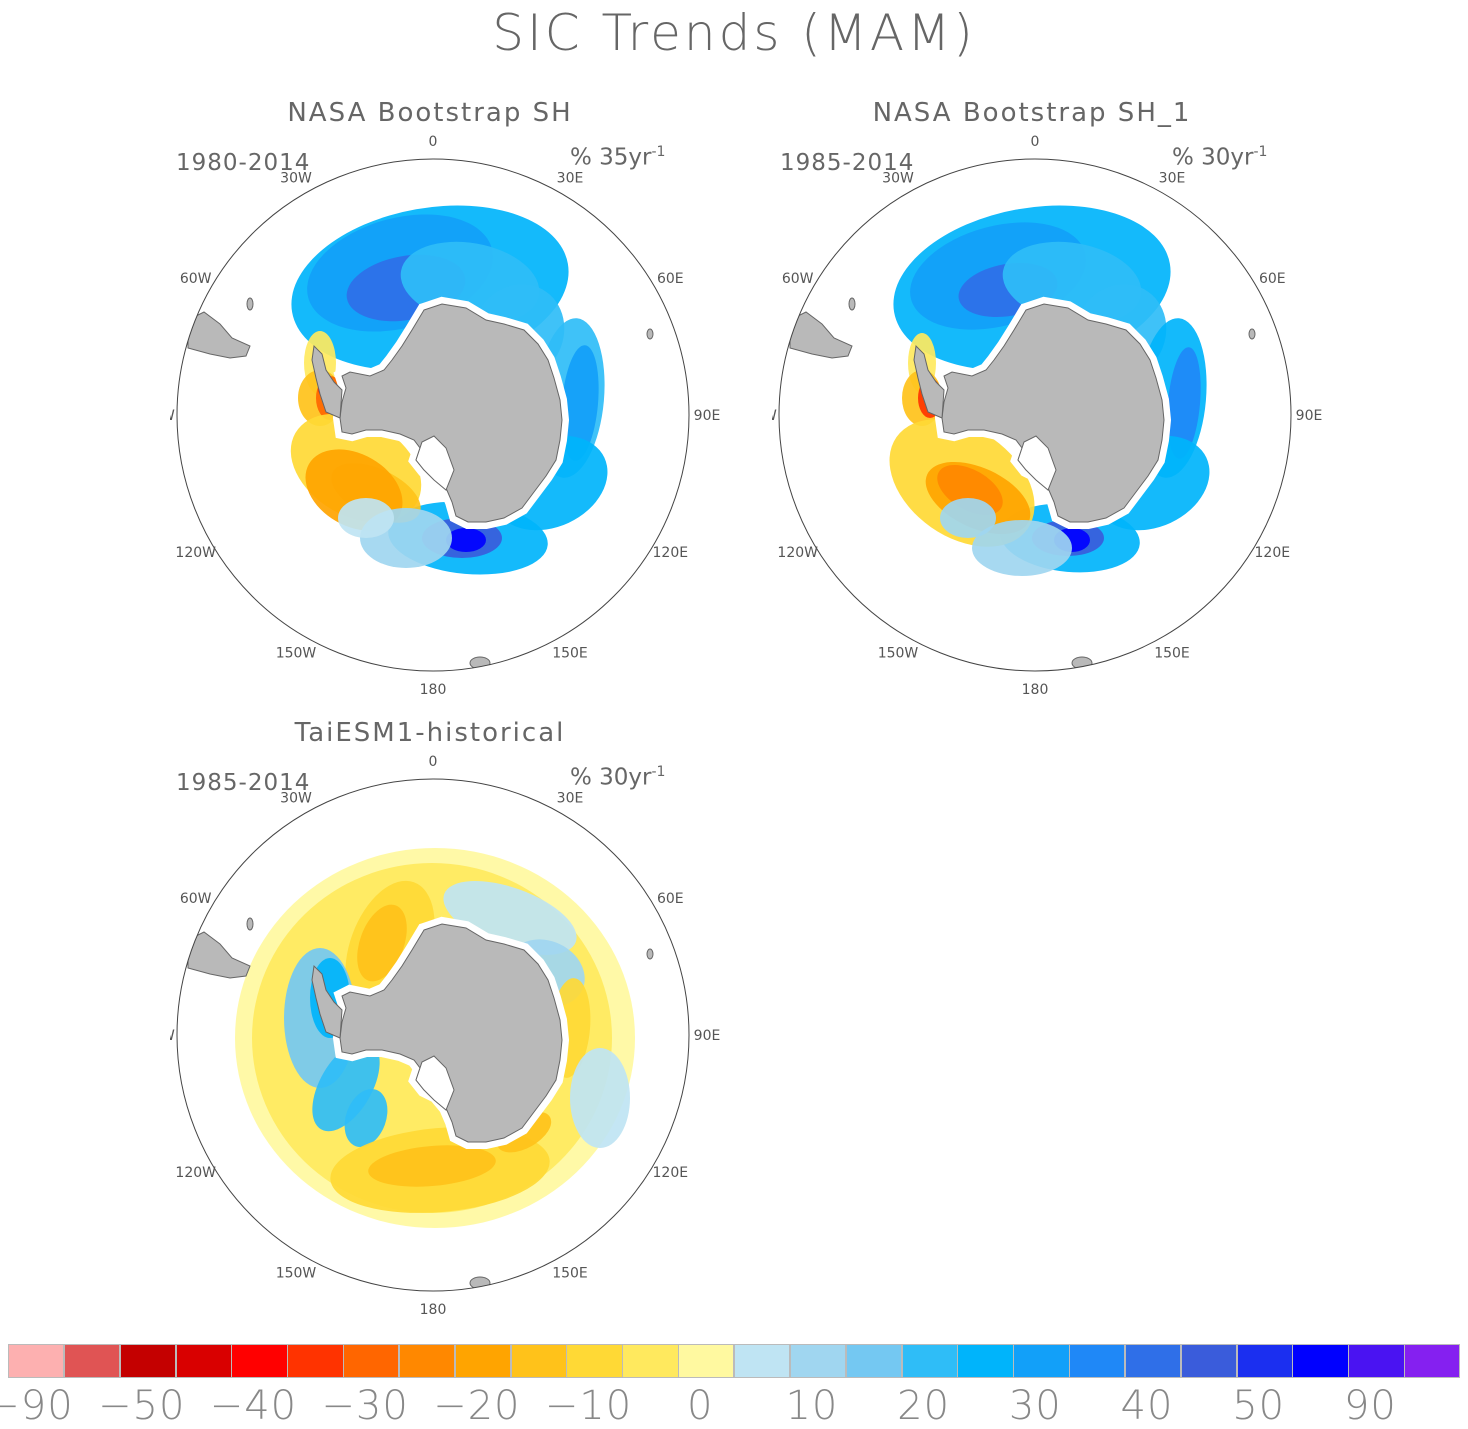  What do you see at coordinates (1147, 1406) in the screenshot?
I see `colorbar-tick-label: 40` at bounding box center [1147, 1406].